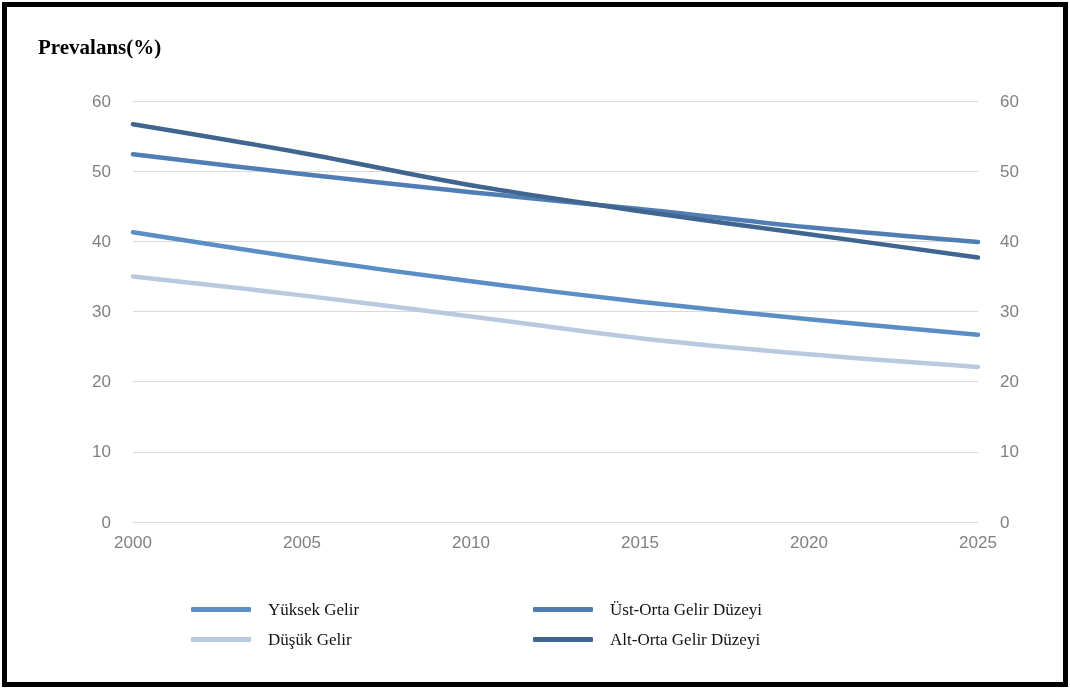 The height and width of the screenshot is (689, 1070). What do you see at coordinates (1009, 452) in the screenshot?
I see `y2-tick-label: 10` at bounding box center [1009, 452].